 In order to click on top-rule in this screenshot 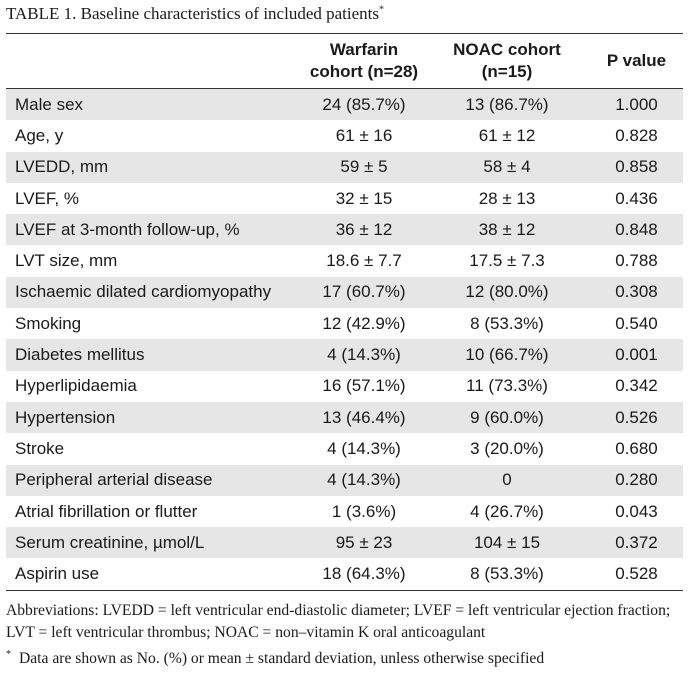, I will do `click(344, 33)`.